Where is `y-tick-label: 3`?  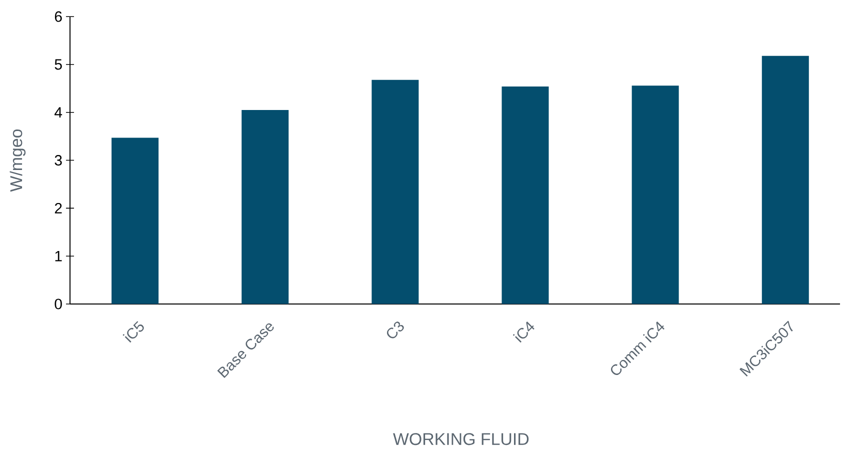 y-tick-label: 3 is located at coordinates (58, 160).